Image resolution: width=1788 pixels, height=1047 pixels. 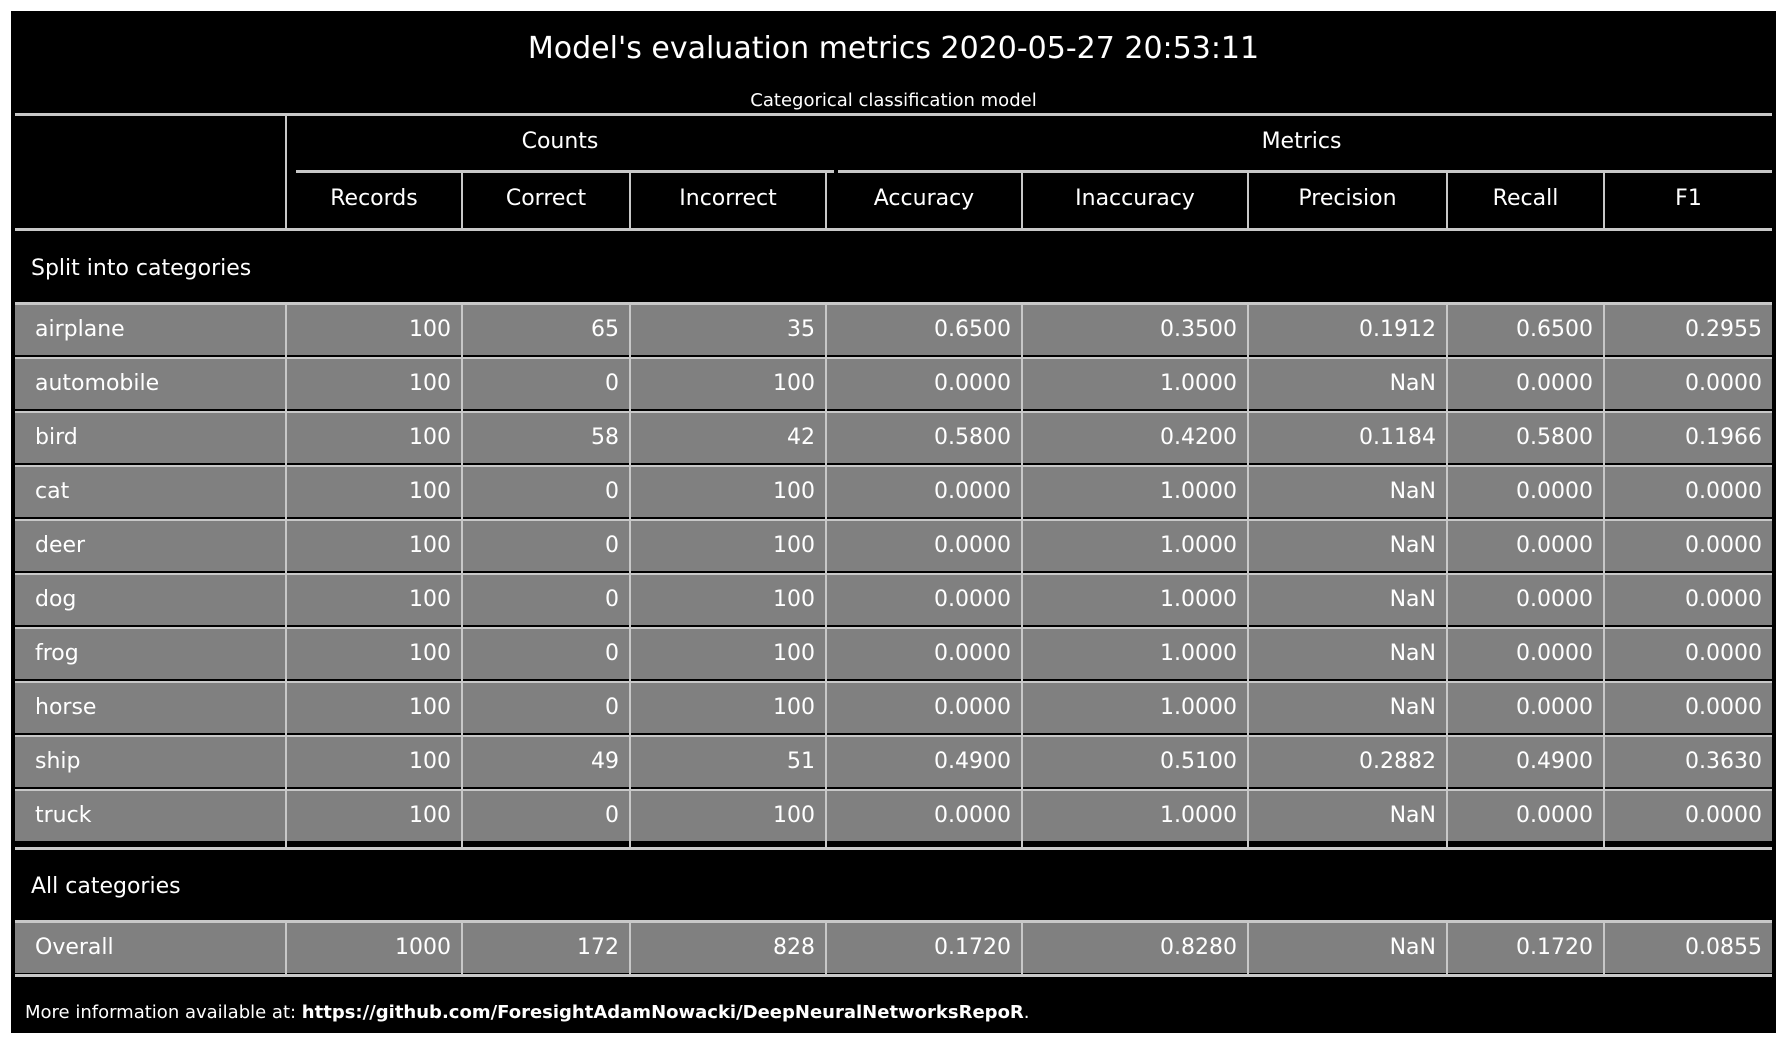 I want to click on cell-inaccuracy: 0.3500, so click(x=1198, y=329).